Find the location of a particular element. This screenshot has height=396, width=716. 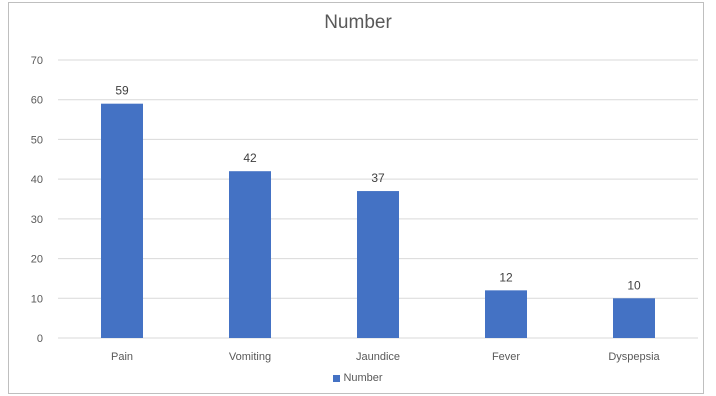

y-tick-label: 60 is located at coordinates (37, 101).